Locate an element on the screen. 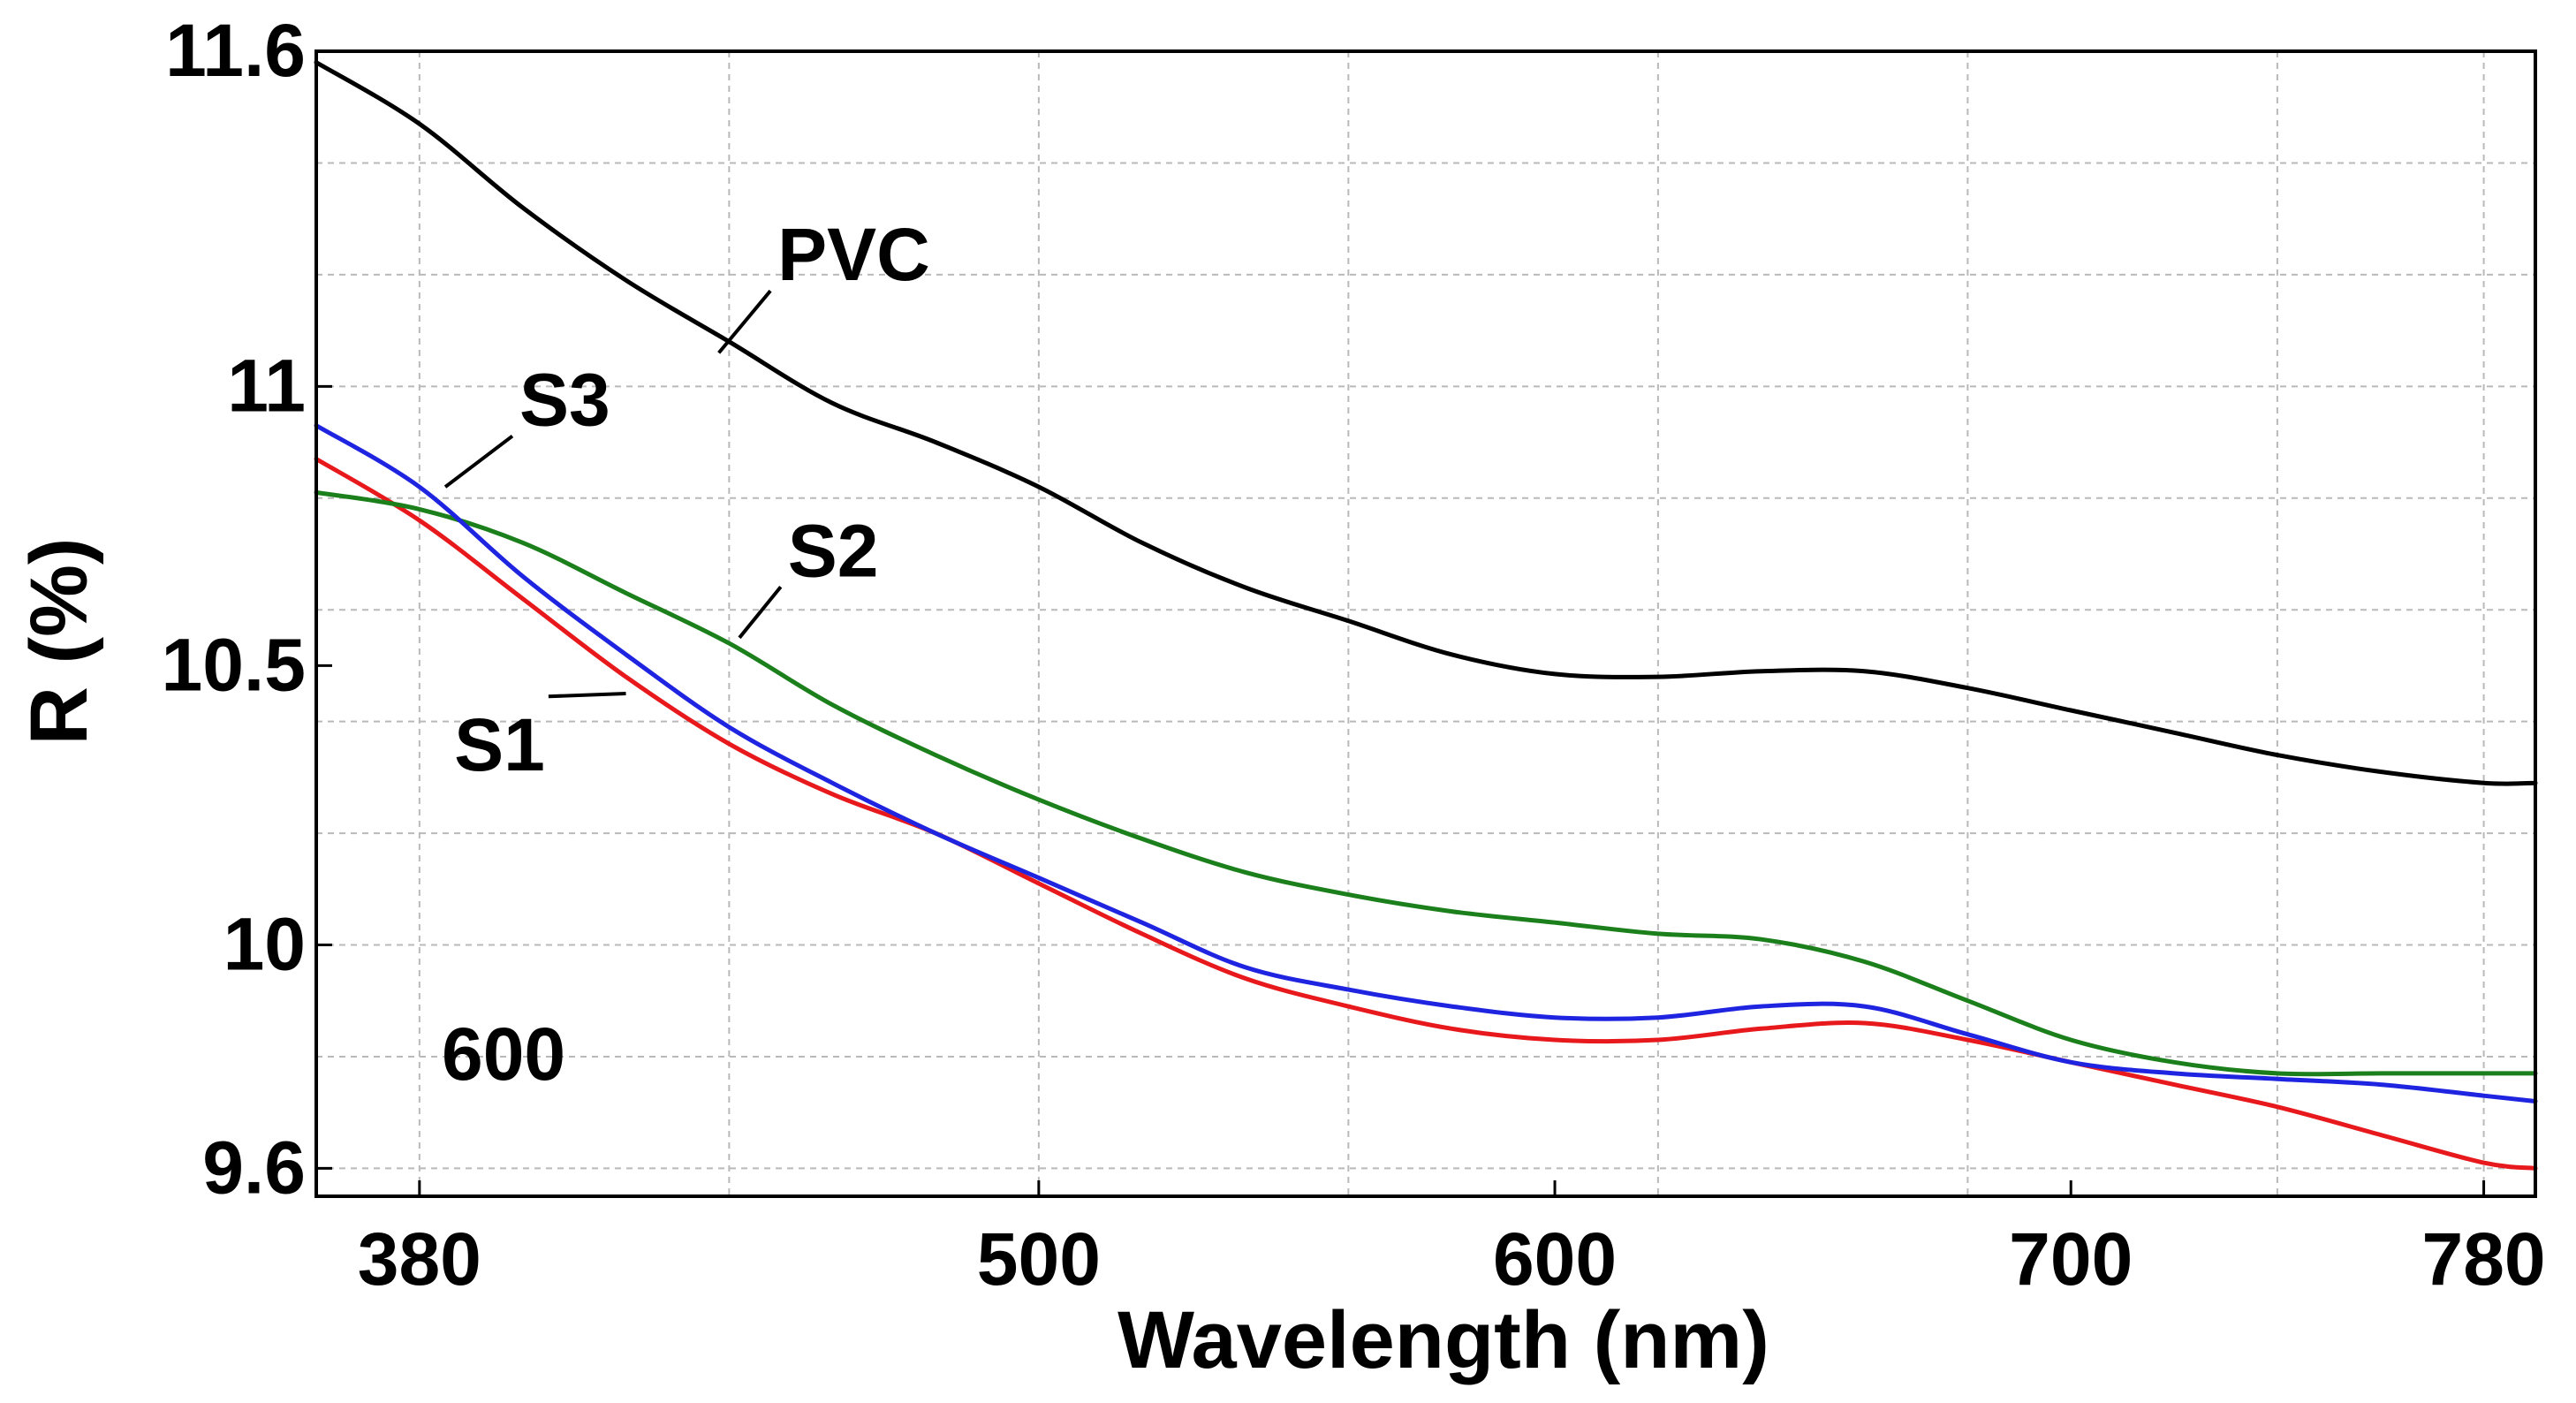 The image size is (2576, 1403). y-tick-label-2: 10.5 is located at coordinates (234, 664).